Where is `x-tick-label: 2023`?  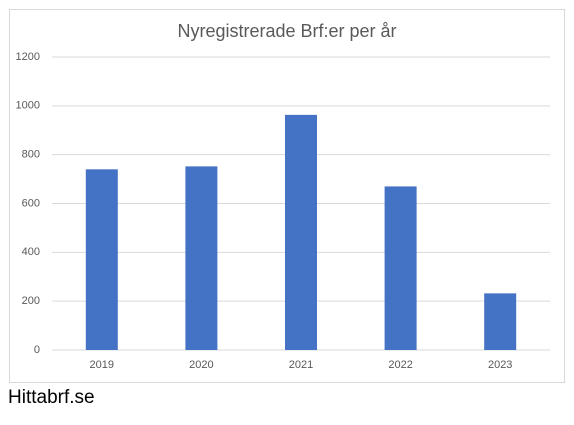
x-tick-label: 2023 is located at coordinates (500, 365).